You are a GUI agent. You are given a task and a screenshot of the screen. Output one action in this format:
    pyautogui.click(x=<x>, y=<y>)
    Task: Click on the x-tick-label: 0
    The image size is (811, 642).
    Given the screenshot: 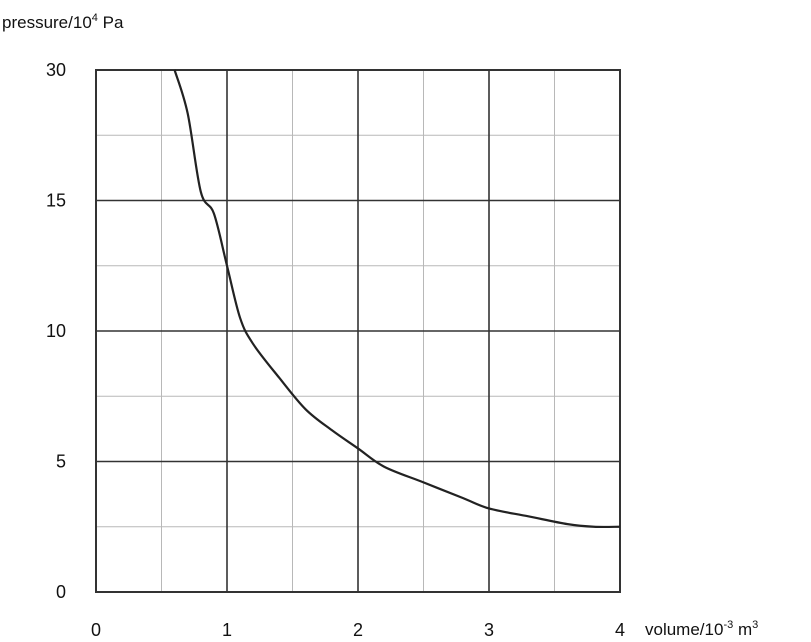 What is the action you would take?
    pyautogui.click(x=96, y=630)
    